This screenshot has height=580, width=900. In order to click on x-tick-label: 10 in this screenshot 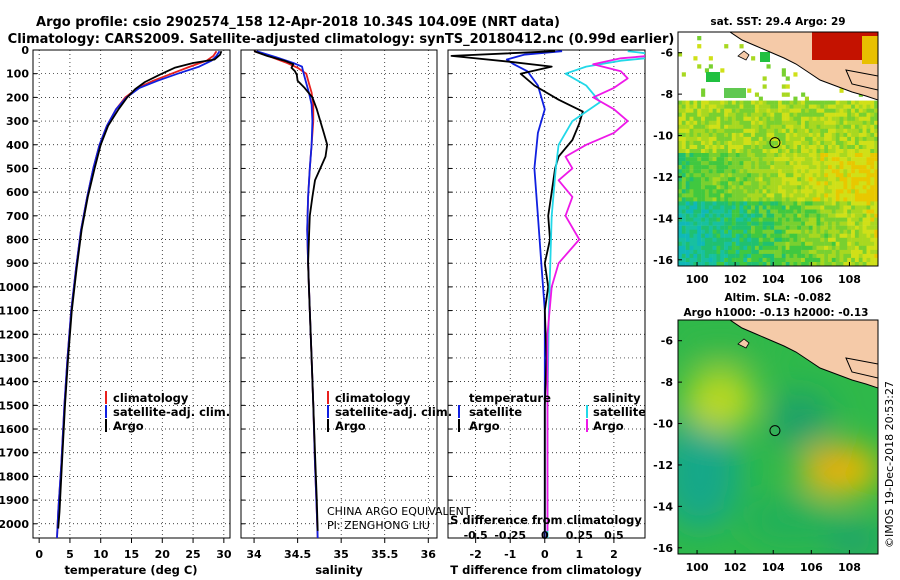, I will do `click(101, 554)`.